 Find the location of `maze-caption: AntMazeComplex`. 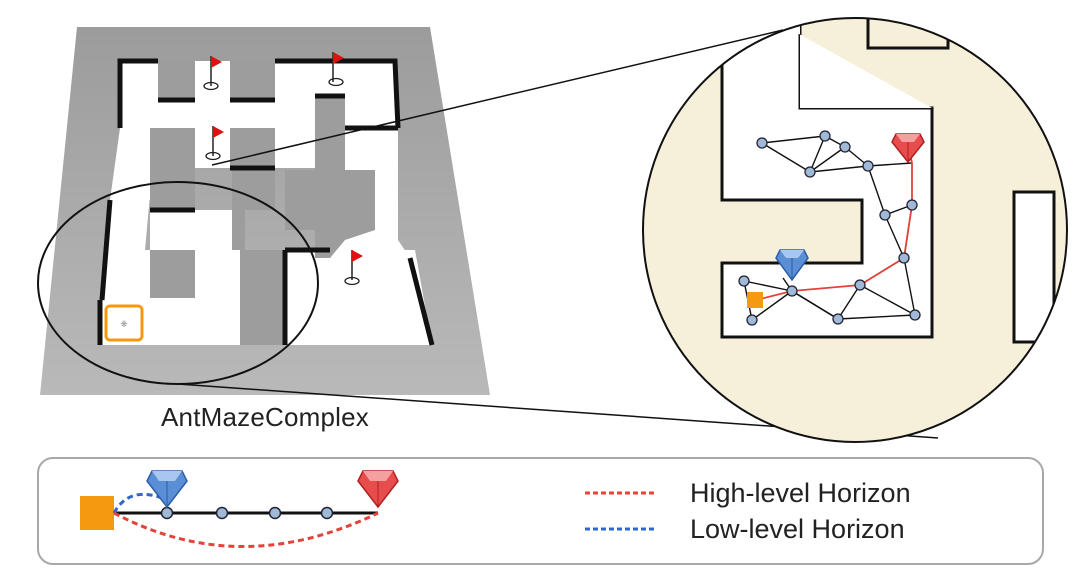

maze-caption: AntMazeComplex is located at coordinates (265, 417).